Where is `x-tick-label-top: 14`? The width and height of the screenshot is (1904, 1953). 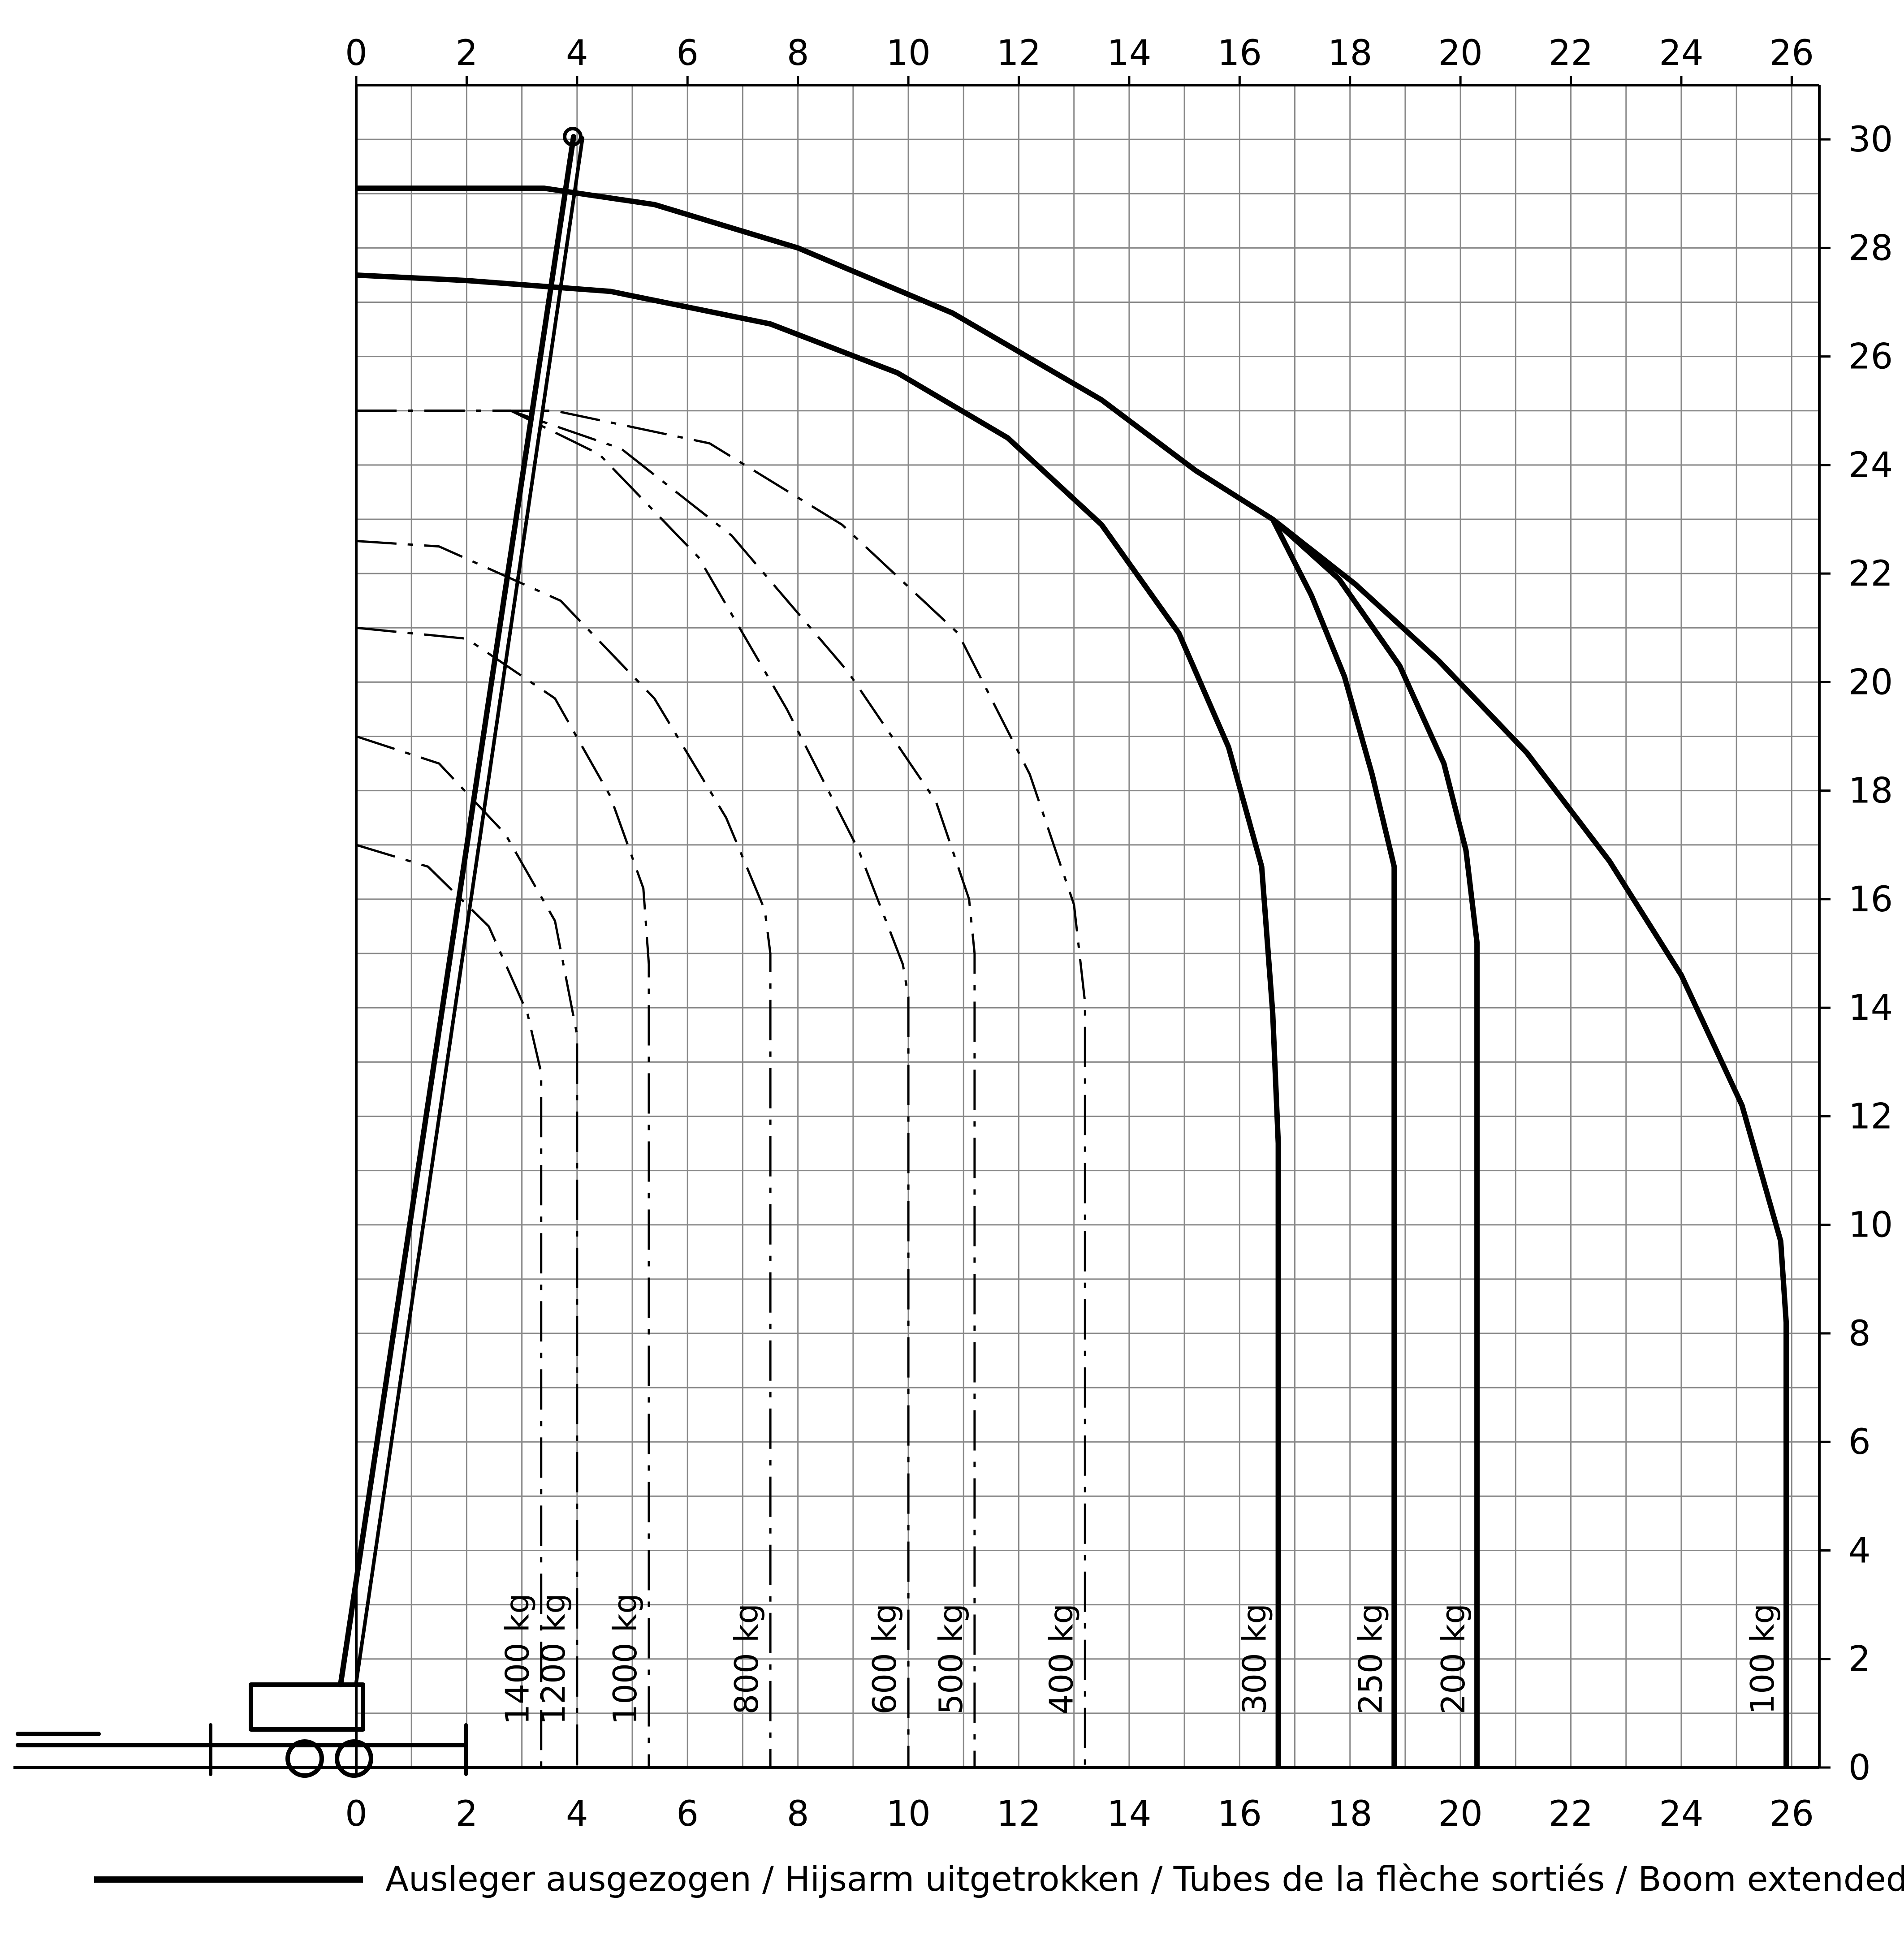
x-tick-label-top: 14 is located at coordinates (1129, 53).